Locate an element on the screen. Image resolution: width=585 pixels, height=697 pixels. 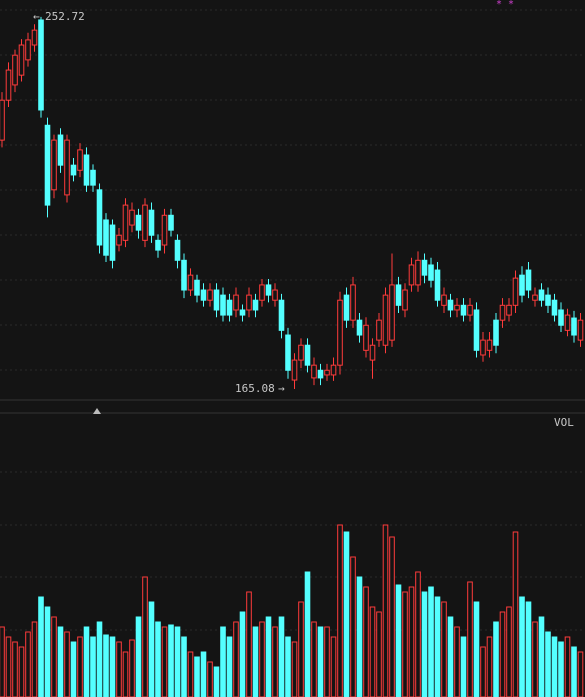
volume-label: VOL is located at coordinates (564, 422).